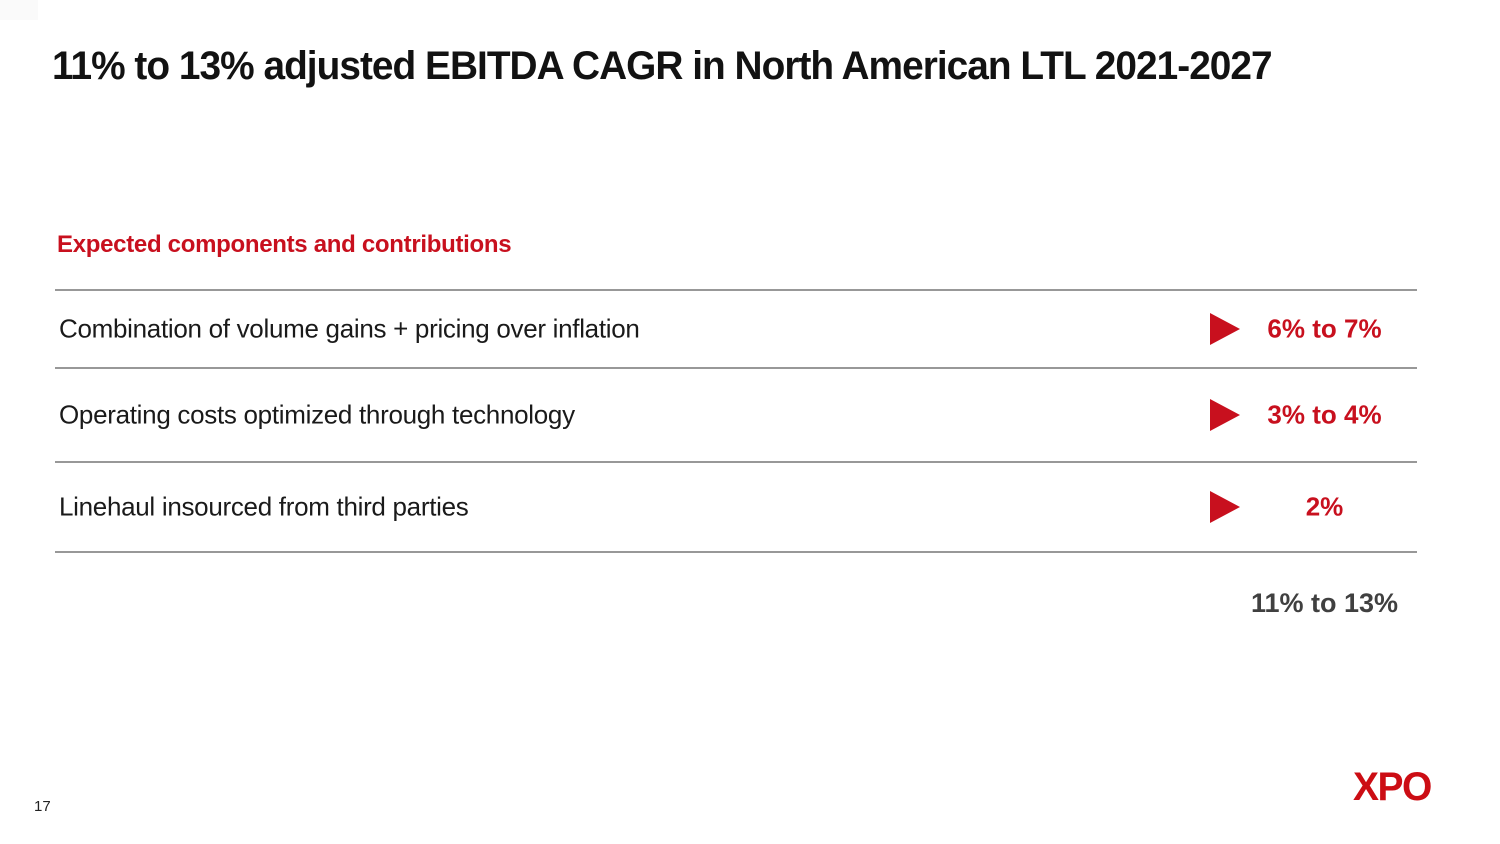  What do you see at coordinates (1324, 328) in the screenshot?
I see `row-value: 6% to 7%` at bounding box center [1324, 328].